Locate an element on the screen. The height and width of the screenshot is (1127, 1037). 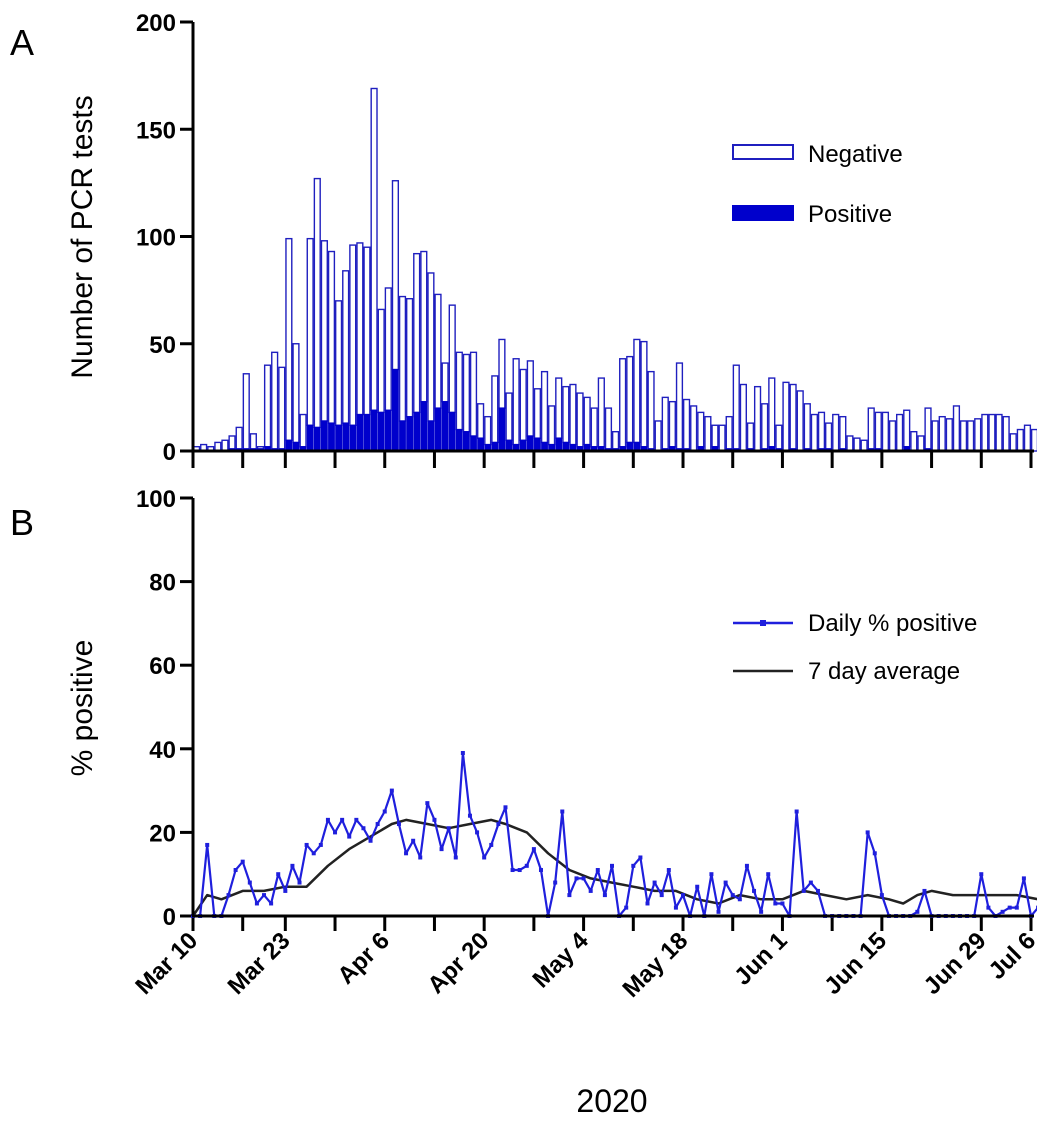
x-tick-label: Jun 15 is located at coordinates (855, 963).